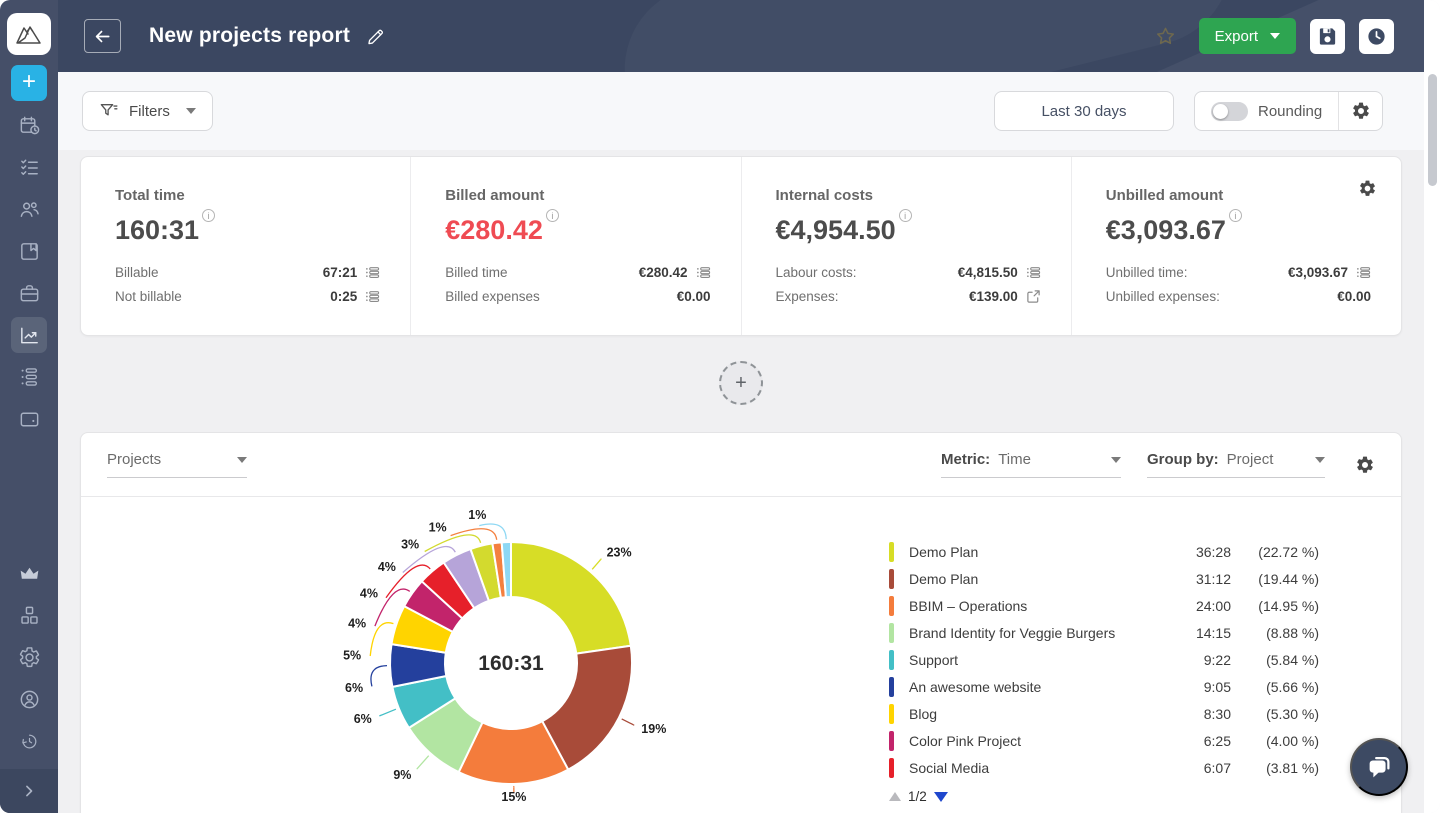  What do you see at coordinates (1031, 464) in the screenshot?
I see `metric-select: Metric: Time` at bounding box center [1031, 464].